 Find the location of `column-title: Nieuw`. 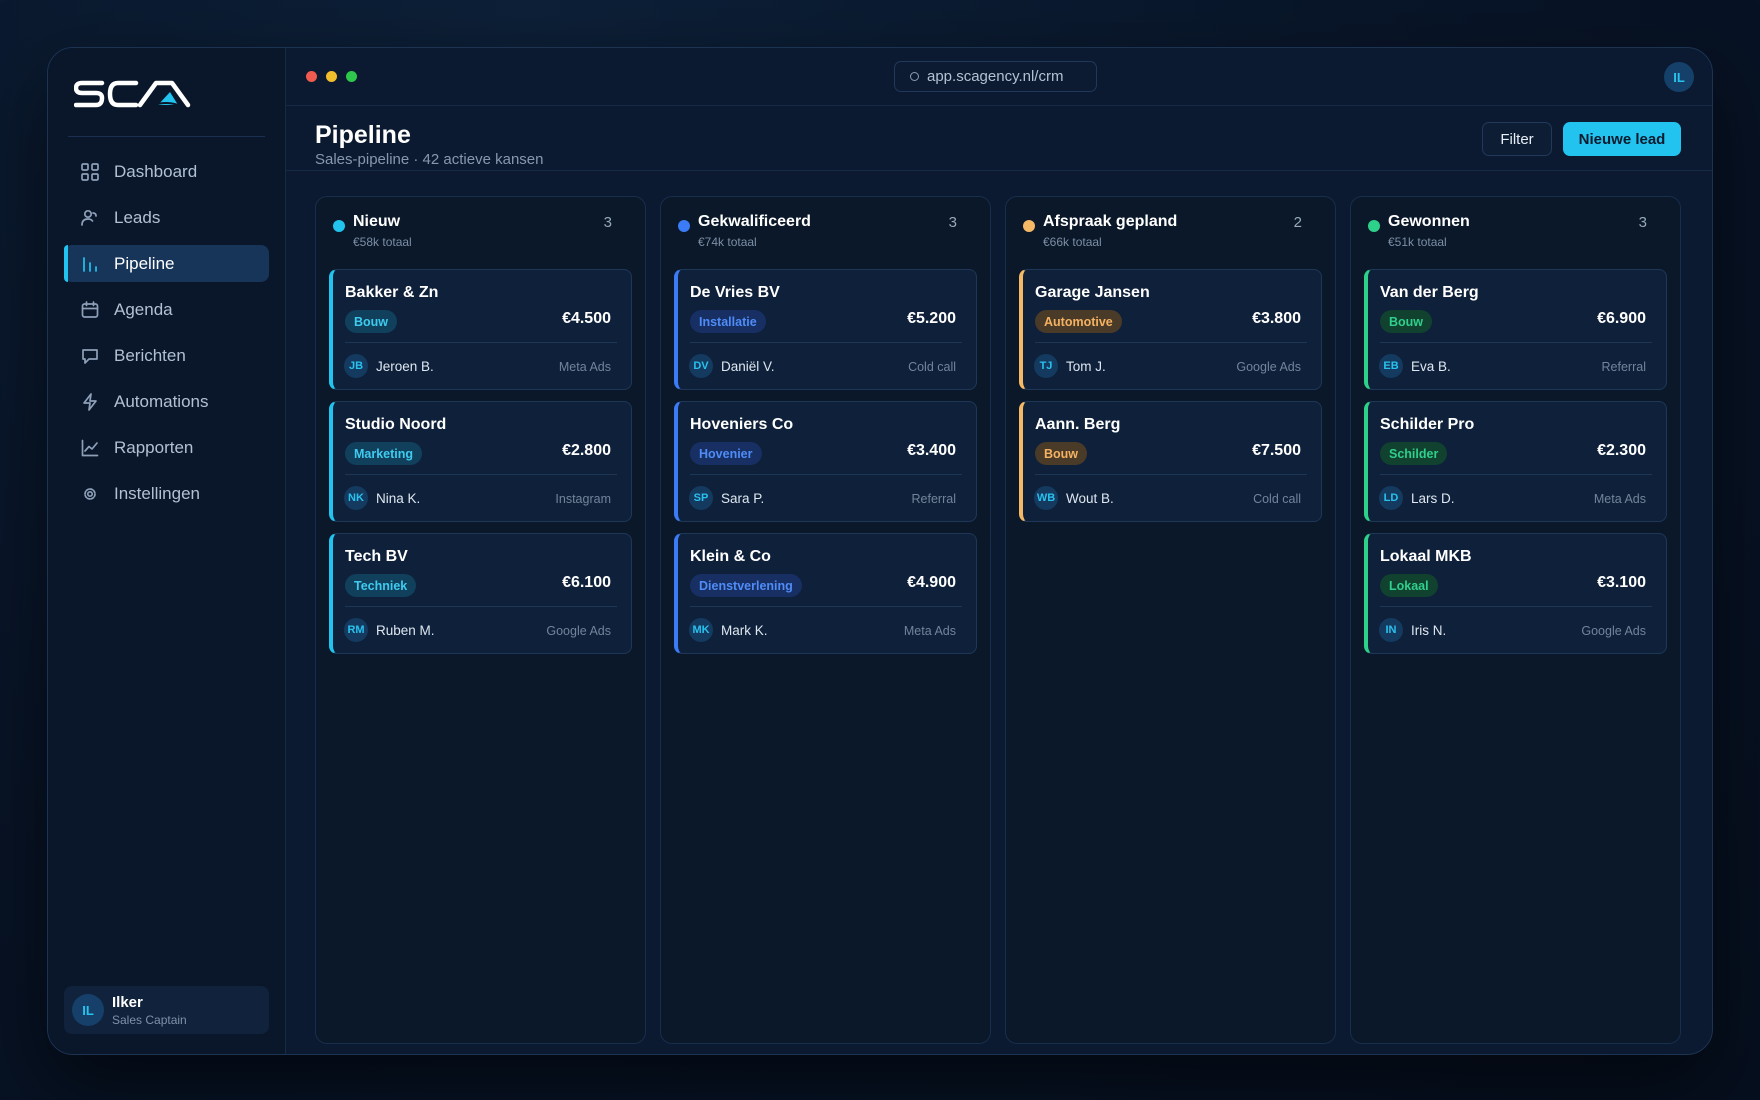

column-title: Nieuw is located at coordinates (377, 221).